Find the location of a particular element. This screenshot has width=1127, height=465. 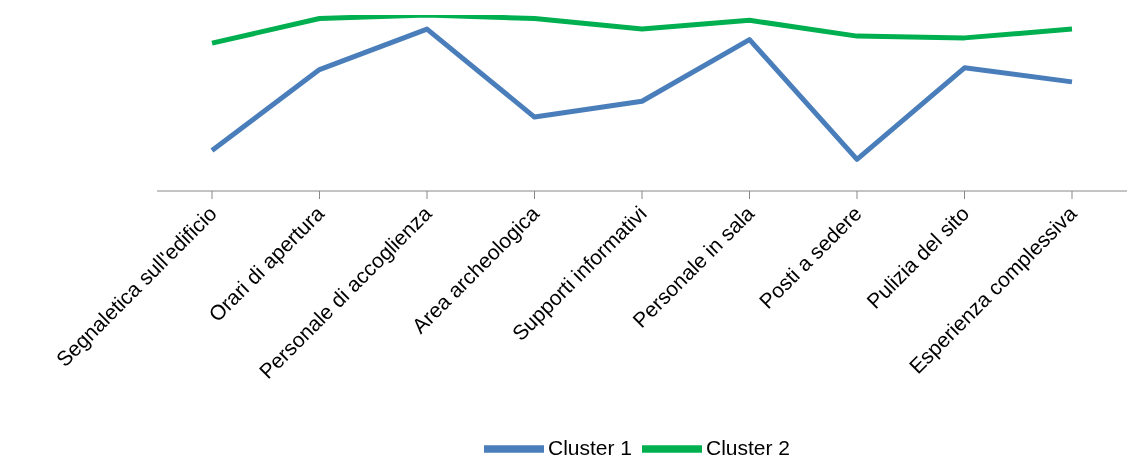

legend-label: Cluster 2 is located at coordinates (748, 447).